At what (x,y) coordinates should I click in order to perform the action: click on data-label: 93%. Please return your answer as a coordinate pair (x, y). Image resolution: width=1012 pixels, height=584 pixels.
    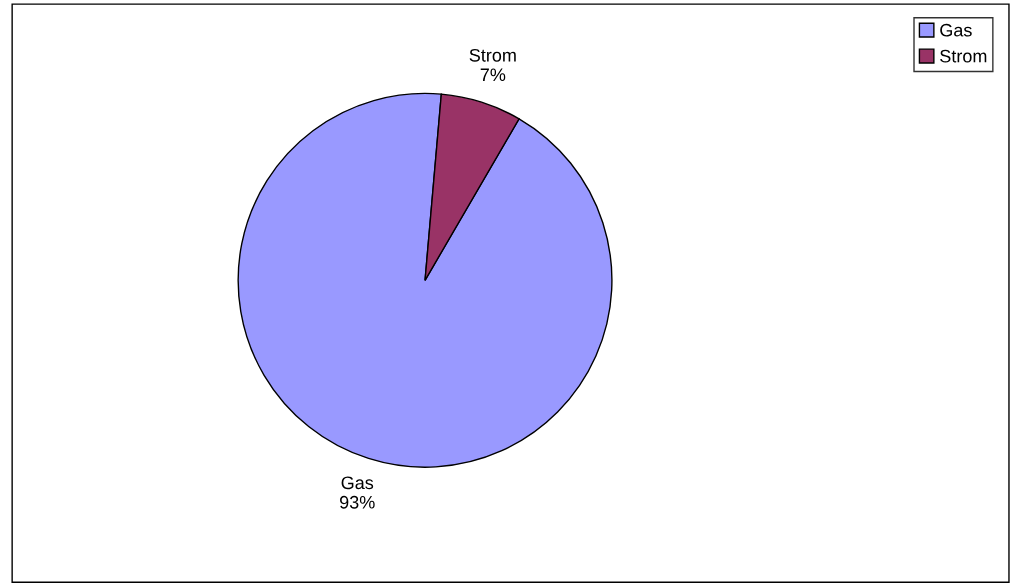
    Looking at the image, I should click on (357, 502).